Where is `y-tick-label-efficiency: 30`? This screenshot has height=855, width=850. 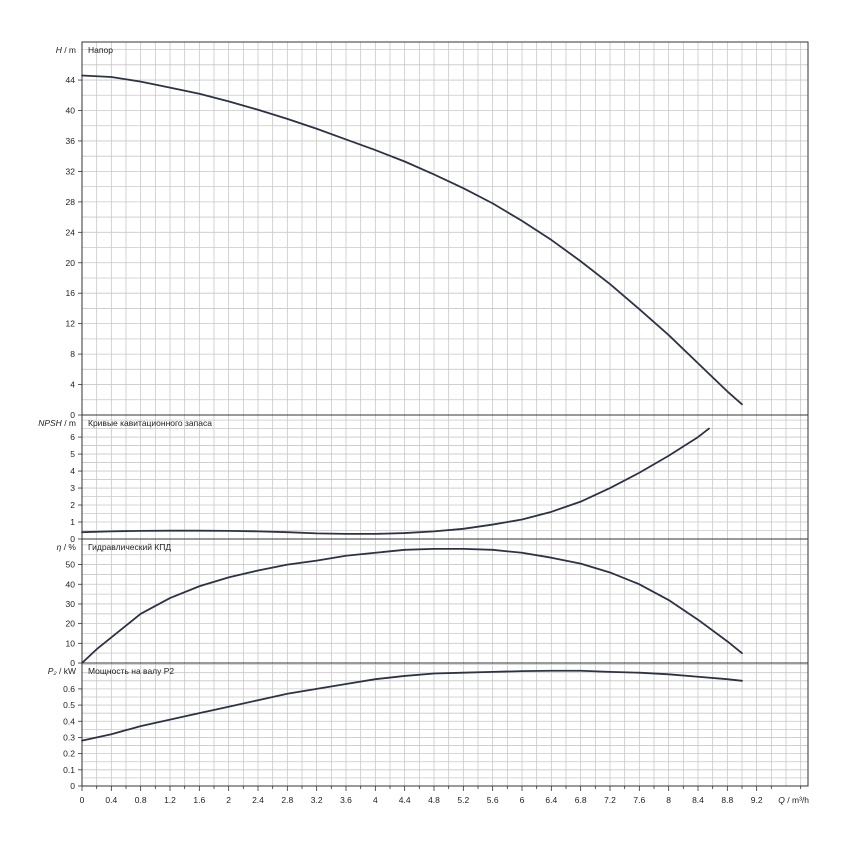 y-tick-label-efficiency: 30 is located at coordinates (71, 604).